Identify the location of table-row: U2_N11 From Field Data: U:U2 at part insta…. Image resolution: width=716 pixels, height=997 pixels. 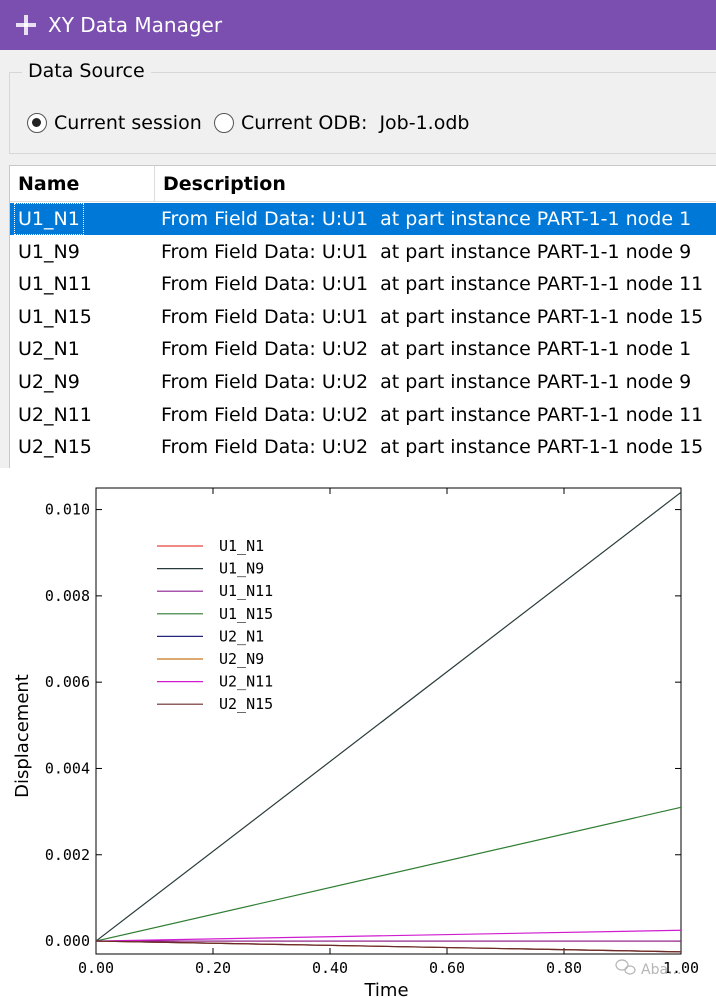
(363, 415).